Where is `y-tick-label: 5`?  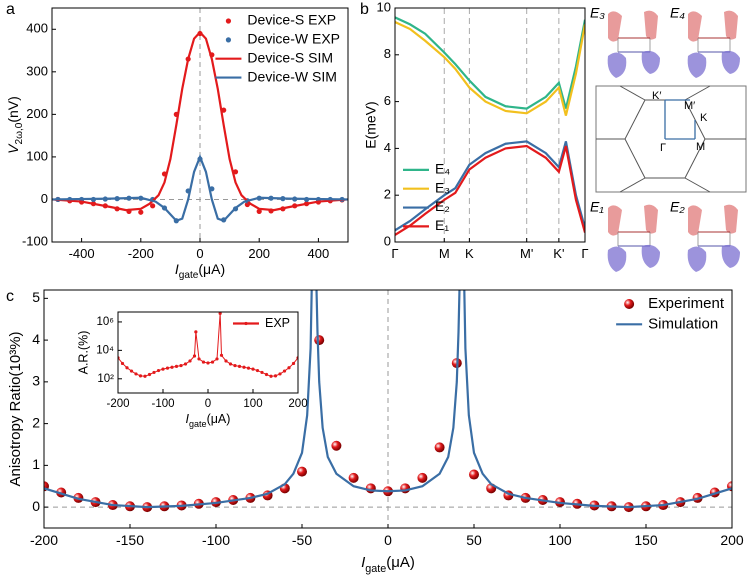 y-tick-label: 5 is located at coordinates (36, 297).